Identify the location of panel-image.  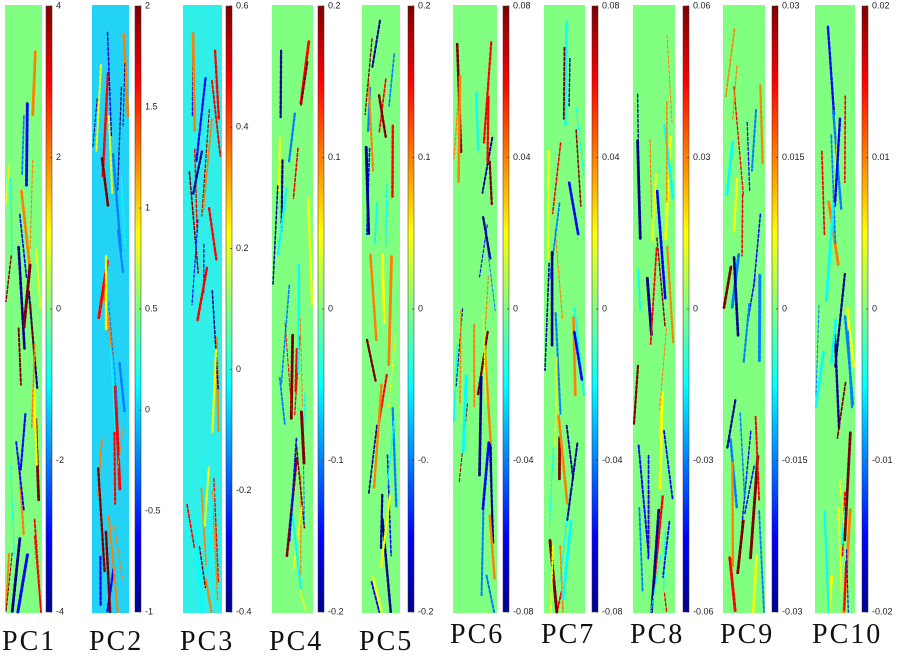
(744, 309).